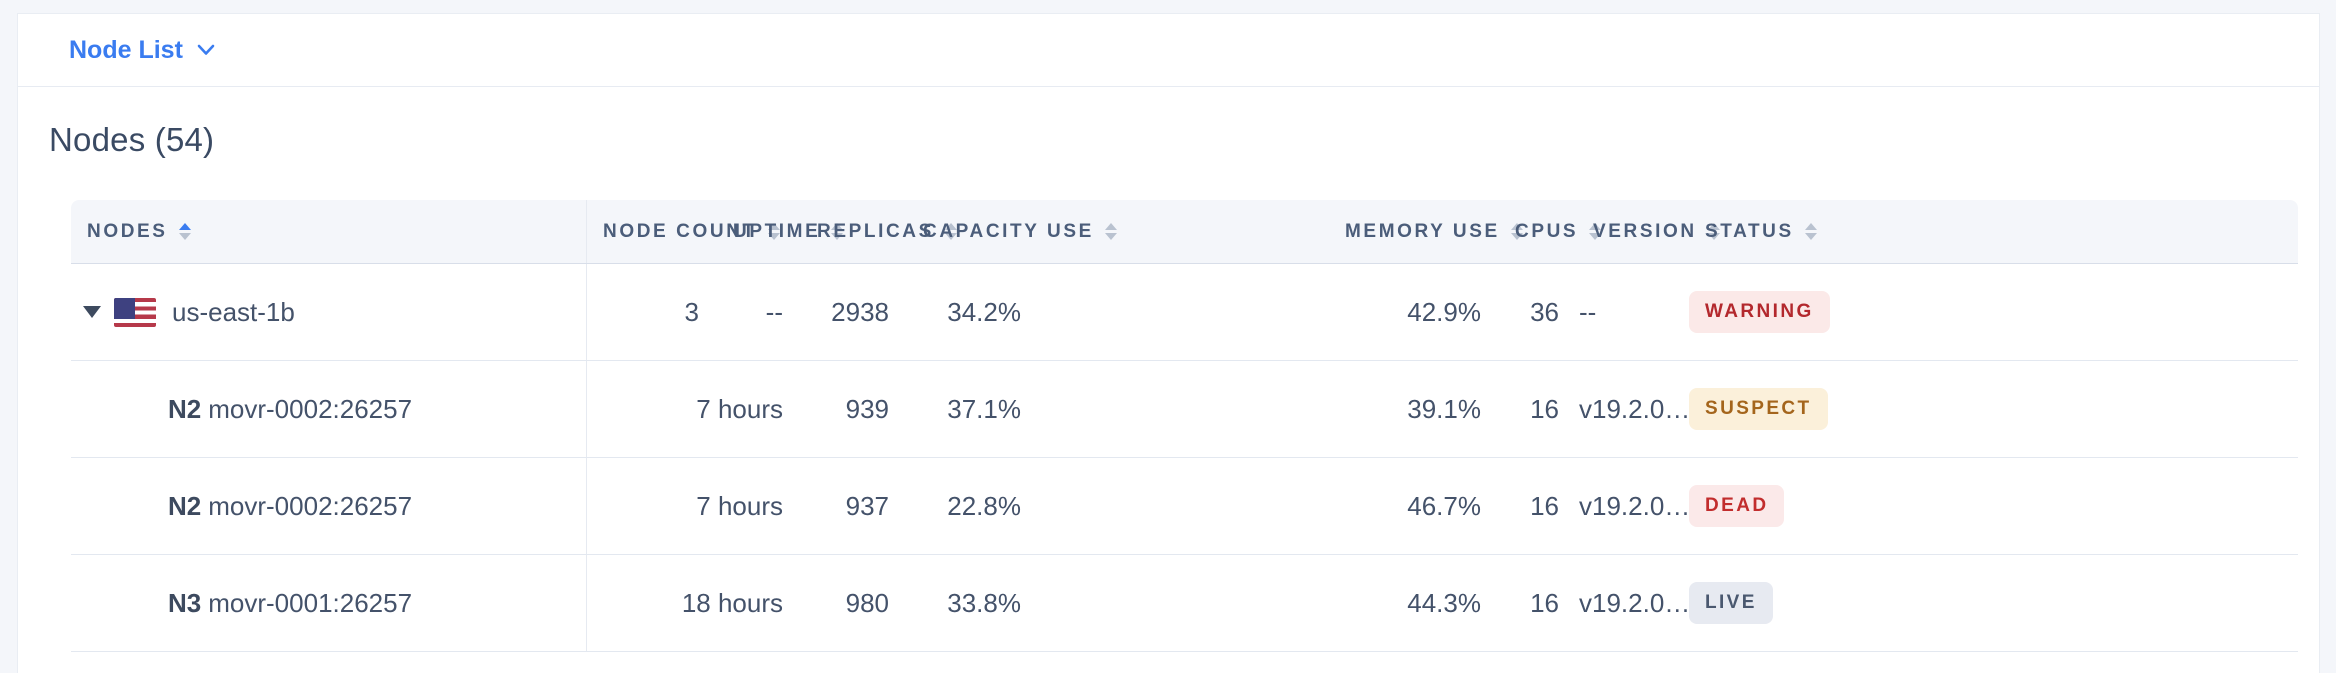 The image size is (2336, 673). Describe the element at coordinates (860, 311) in the screenshot. I see `replicas-value: 2938` at that location.